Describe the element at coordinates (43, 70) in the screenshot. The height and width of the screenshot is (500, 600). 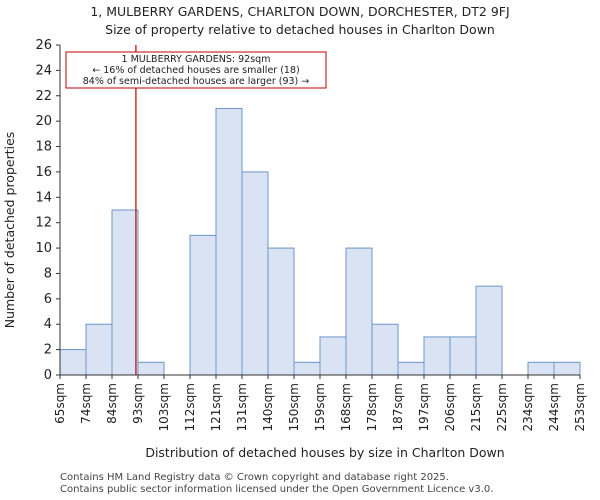
I see `y-tick-label: 24` at that location.